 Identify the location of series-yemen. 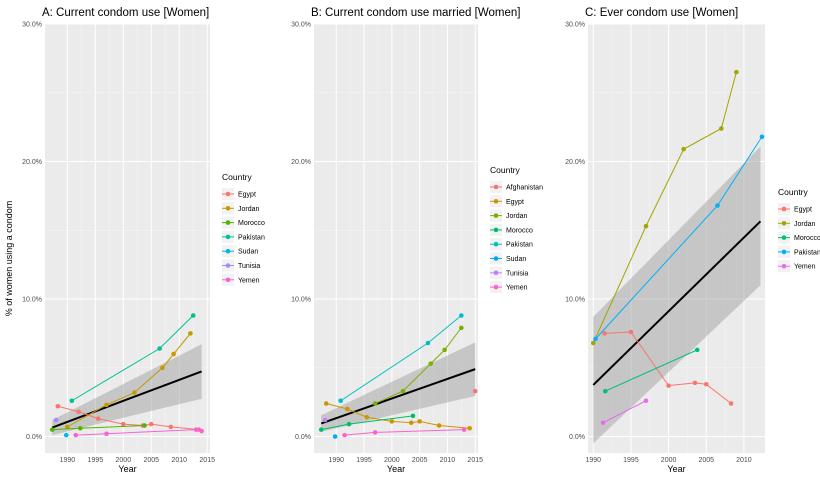
(138, 432).